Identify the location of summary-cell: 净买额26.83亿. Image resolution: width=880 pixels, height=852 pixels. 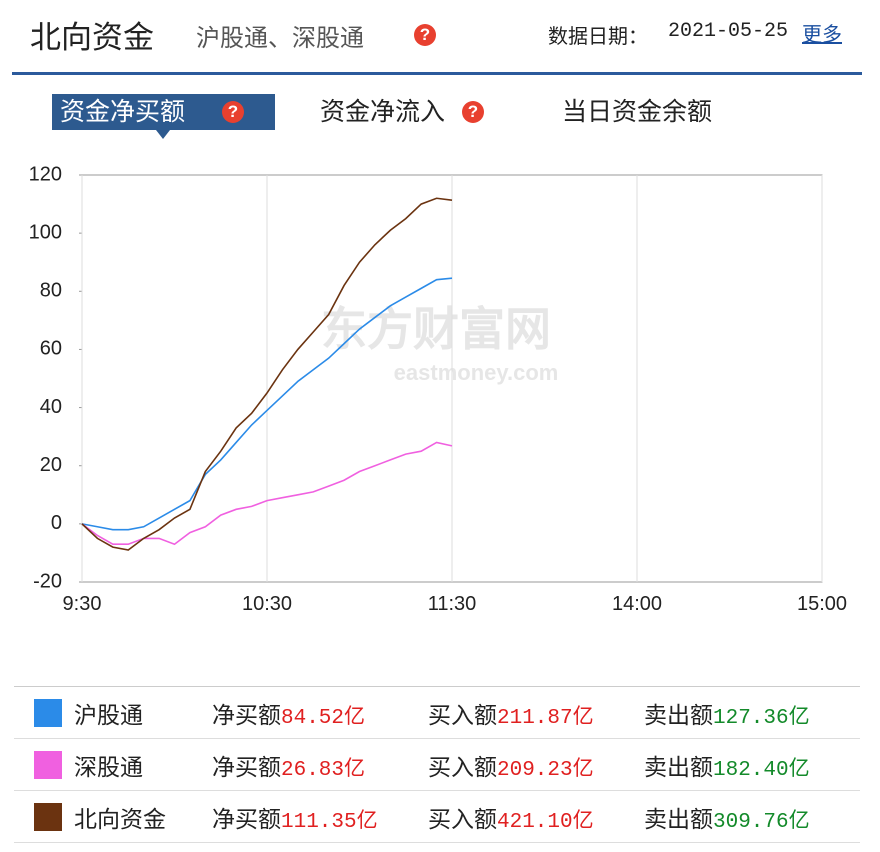
(320, 764).